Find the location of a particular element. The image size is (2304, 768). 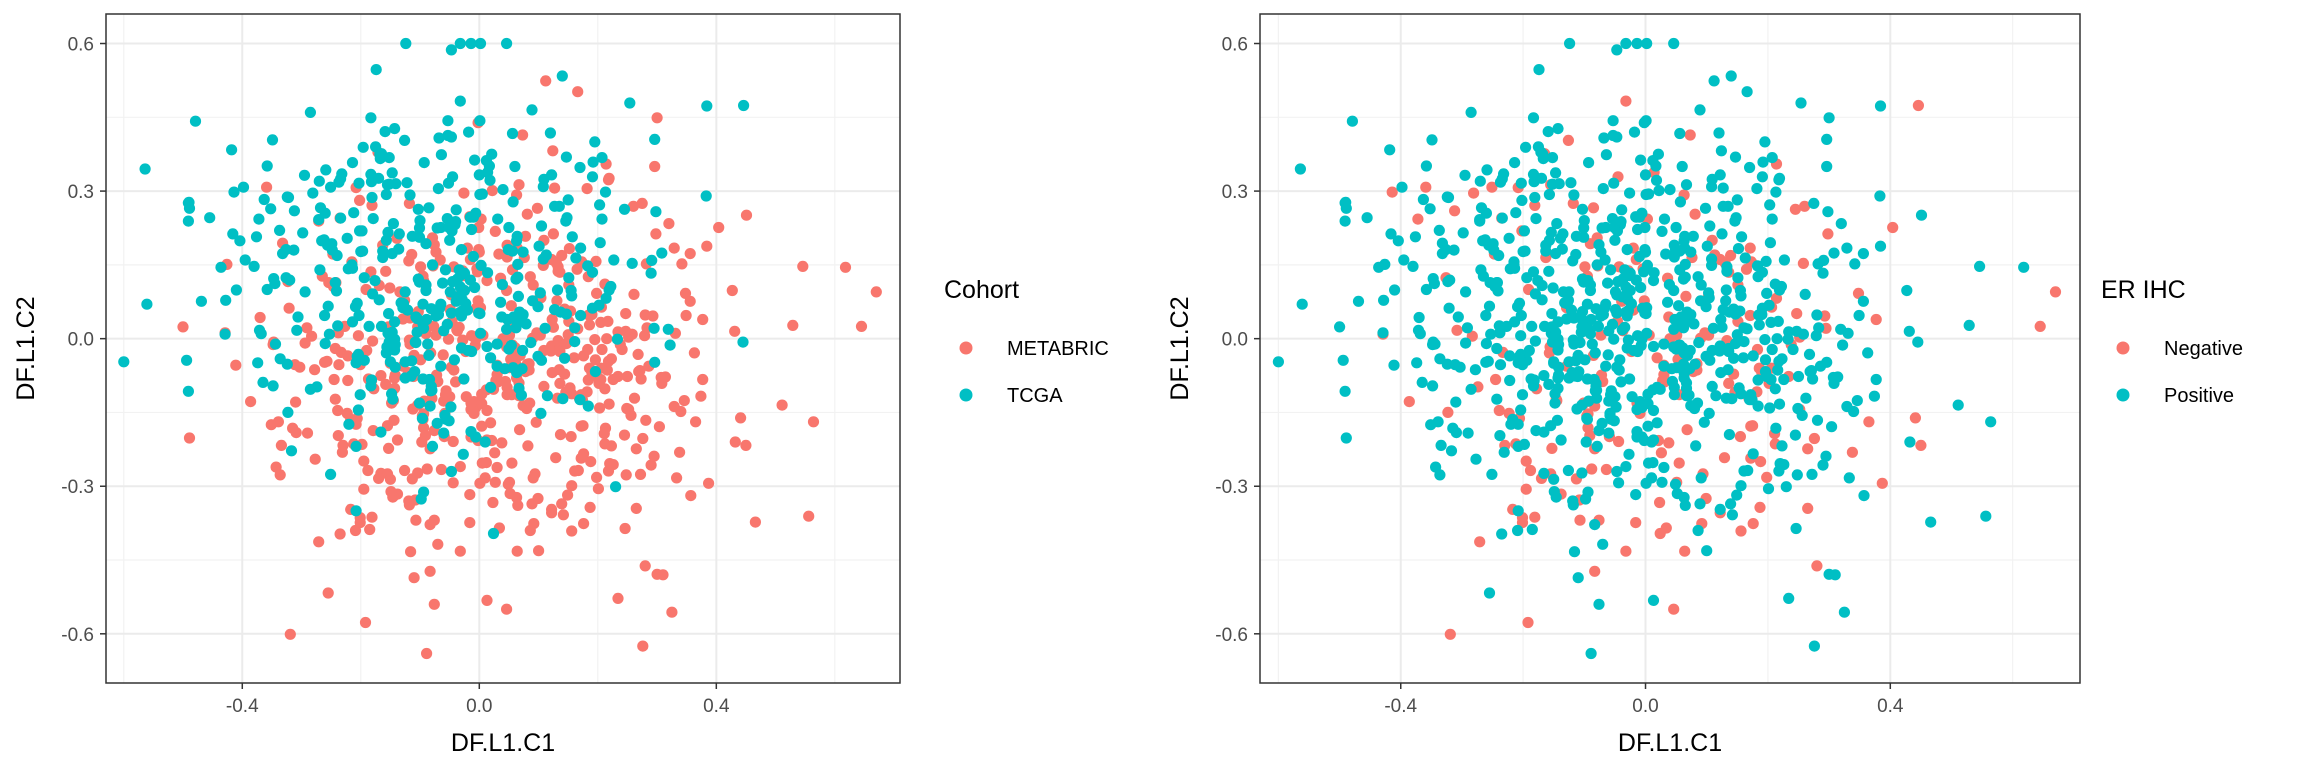

x-tick-label: -0.4 is located at coordinates (1400, 706).